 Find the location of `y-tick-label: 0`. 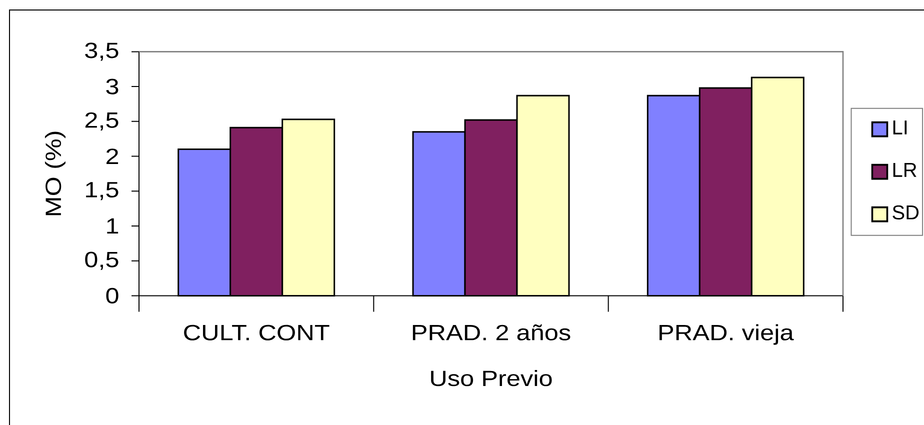

y-tick-label: 0 is located at coordinates (112, 296).